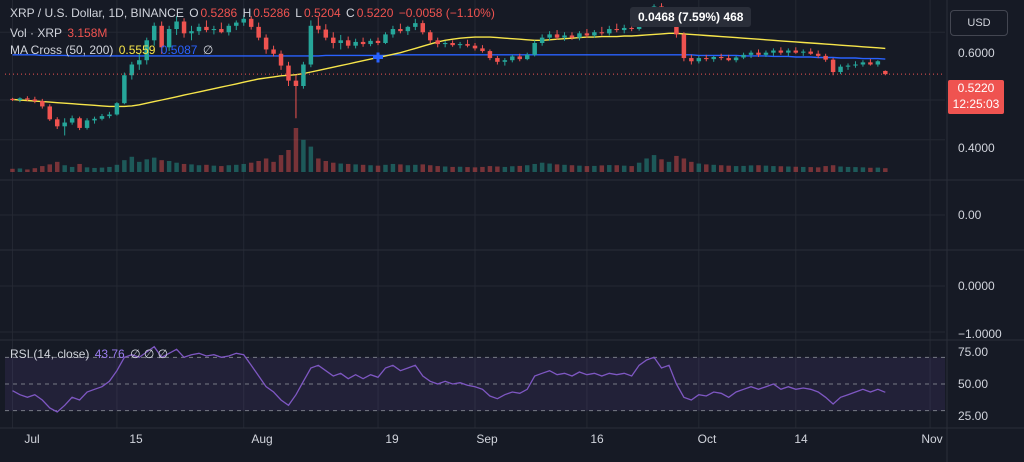 This screenshot has width=1024, height=462. I want to click on high-label: H, so click(247, 13).